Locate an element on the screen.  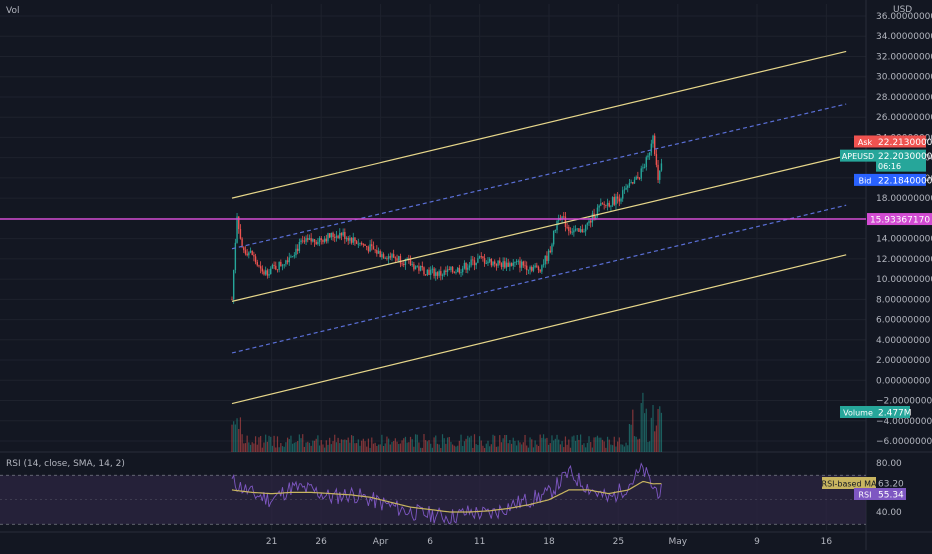
volume-name: Volume is located at coordinates (858, 413).